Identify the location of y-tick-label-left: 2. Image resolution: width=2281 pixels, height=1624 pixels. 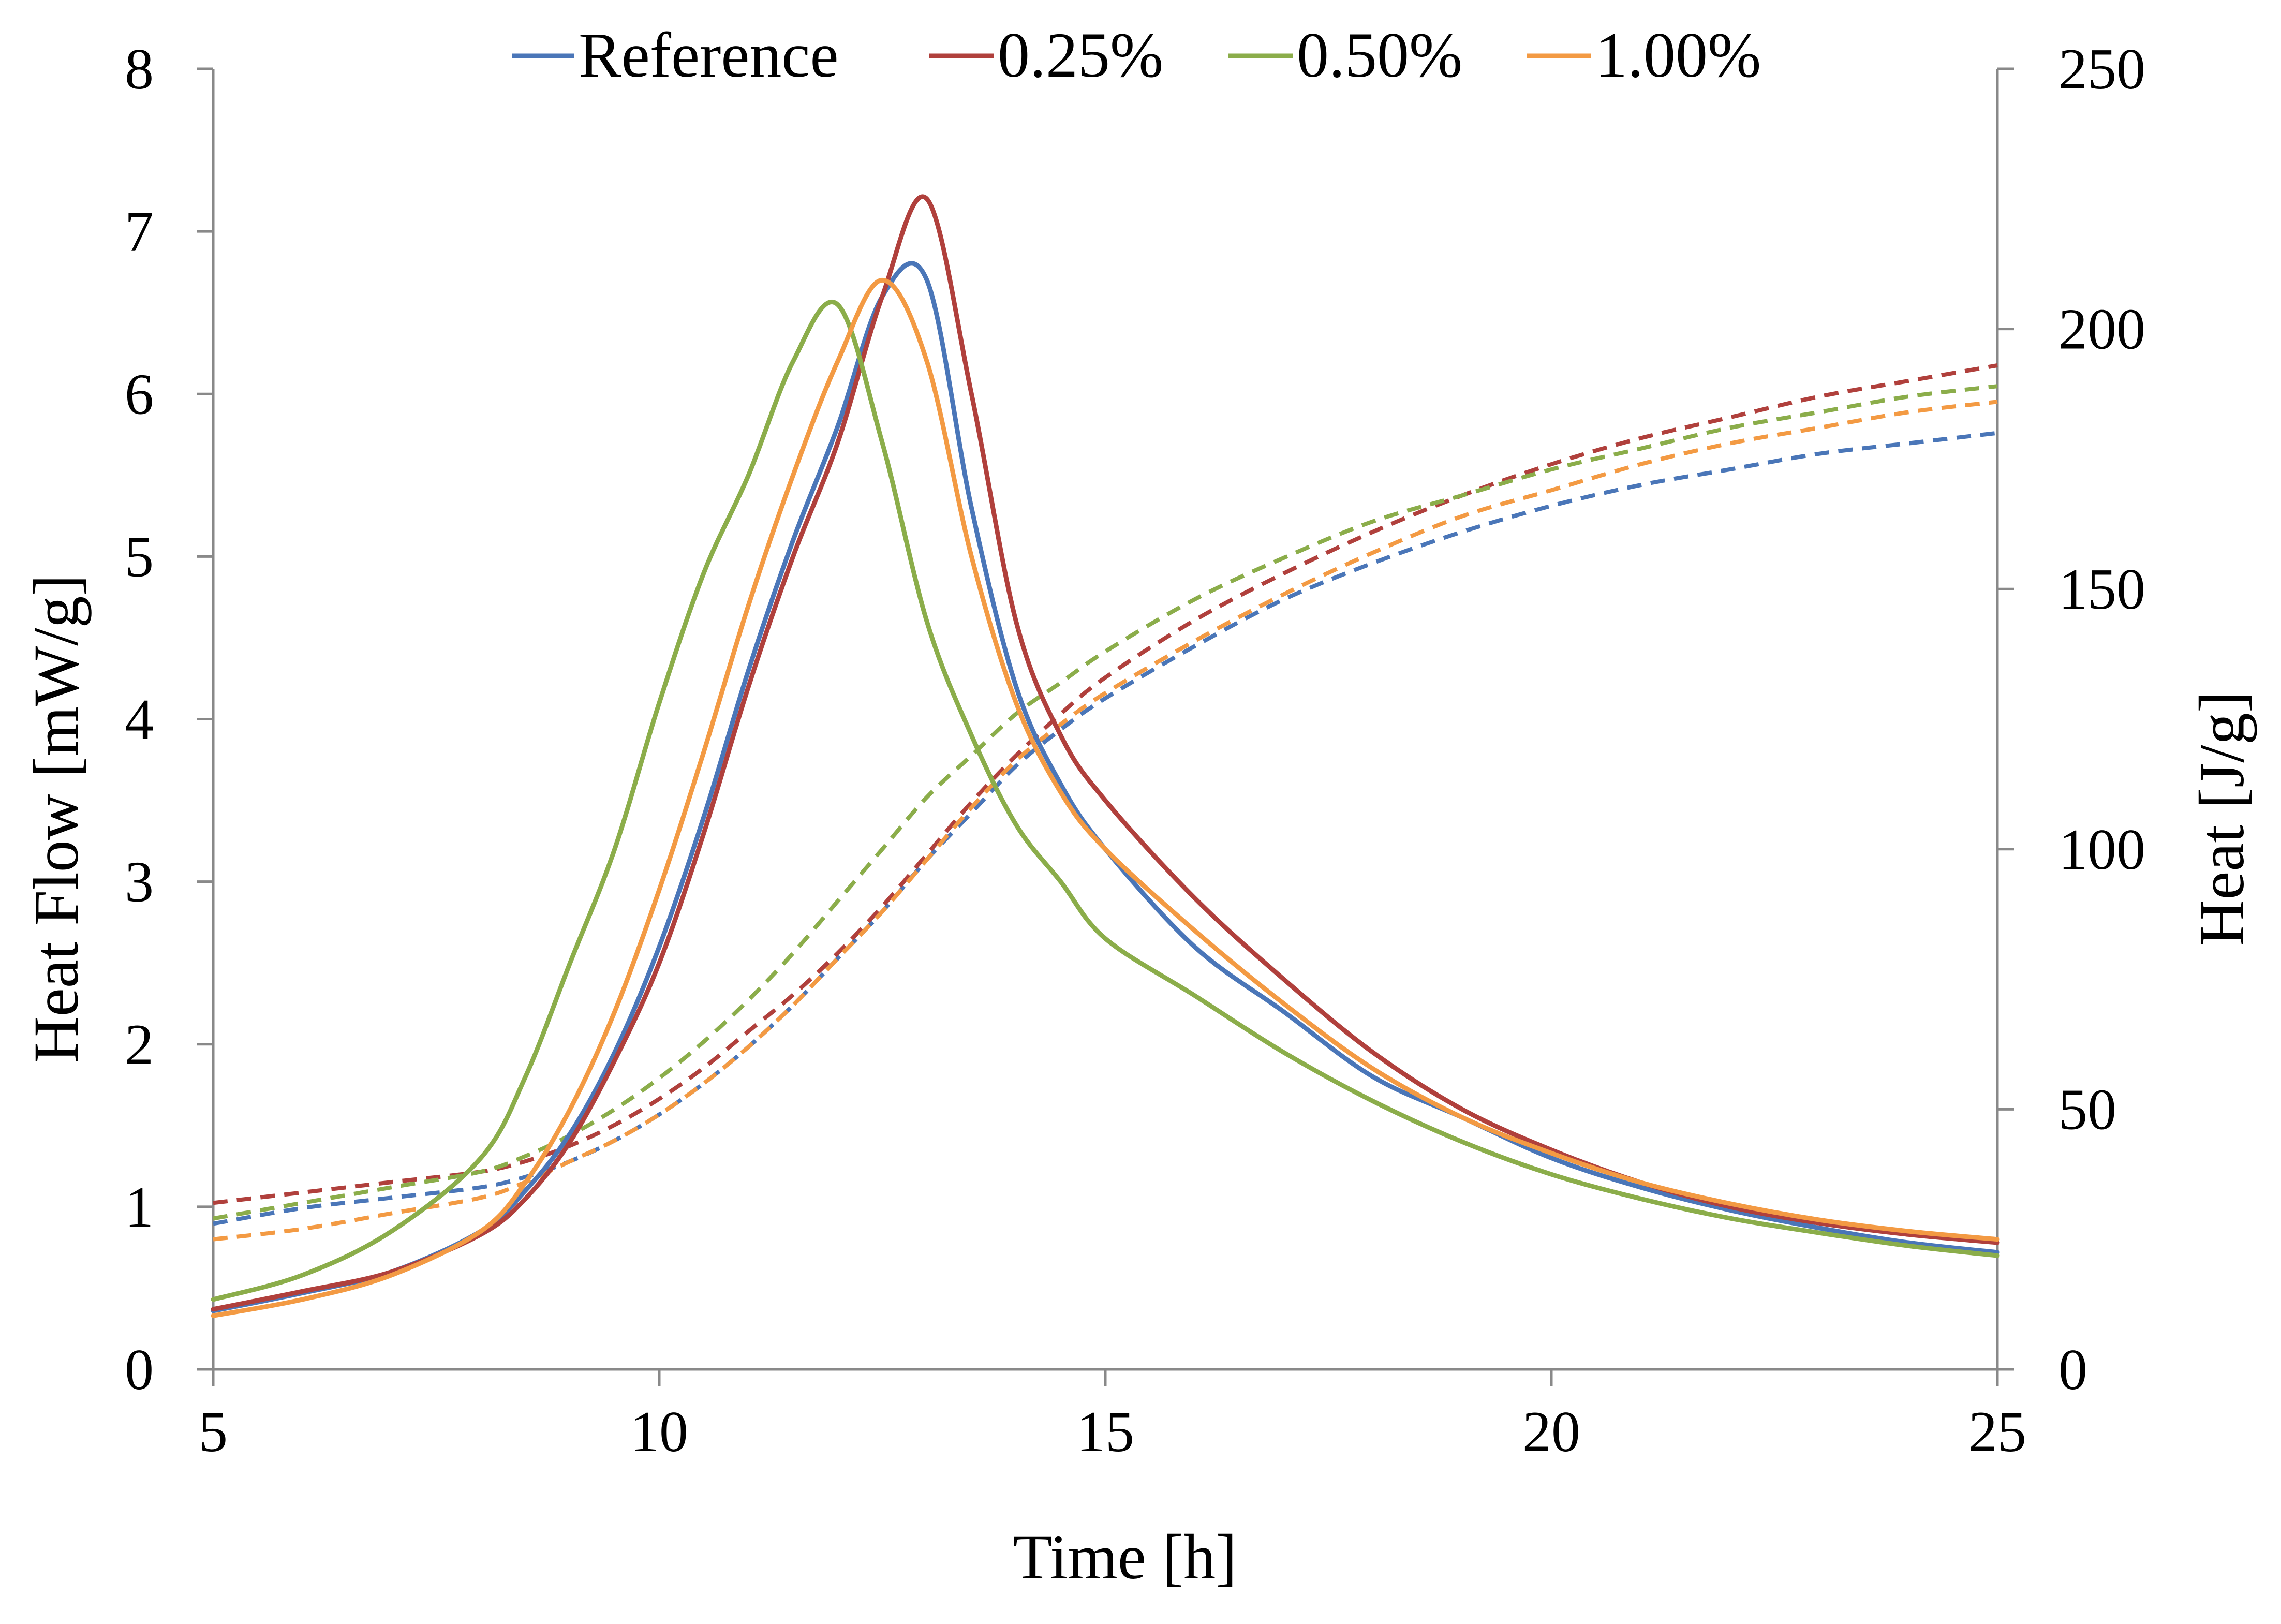
(139, 1045).